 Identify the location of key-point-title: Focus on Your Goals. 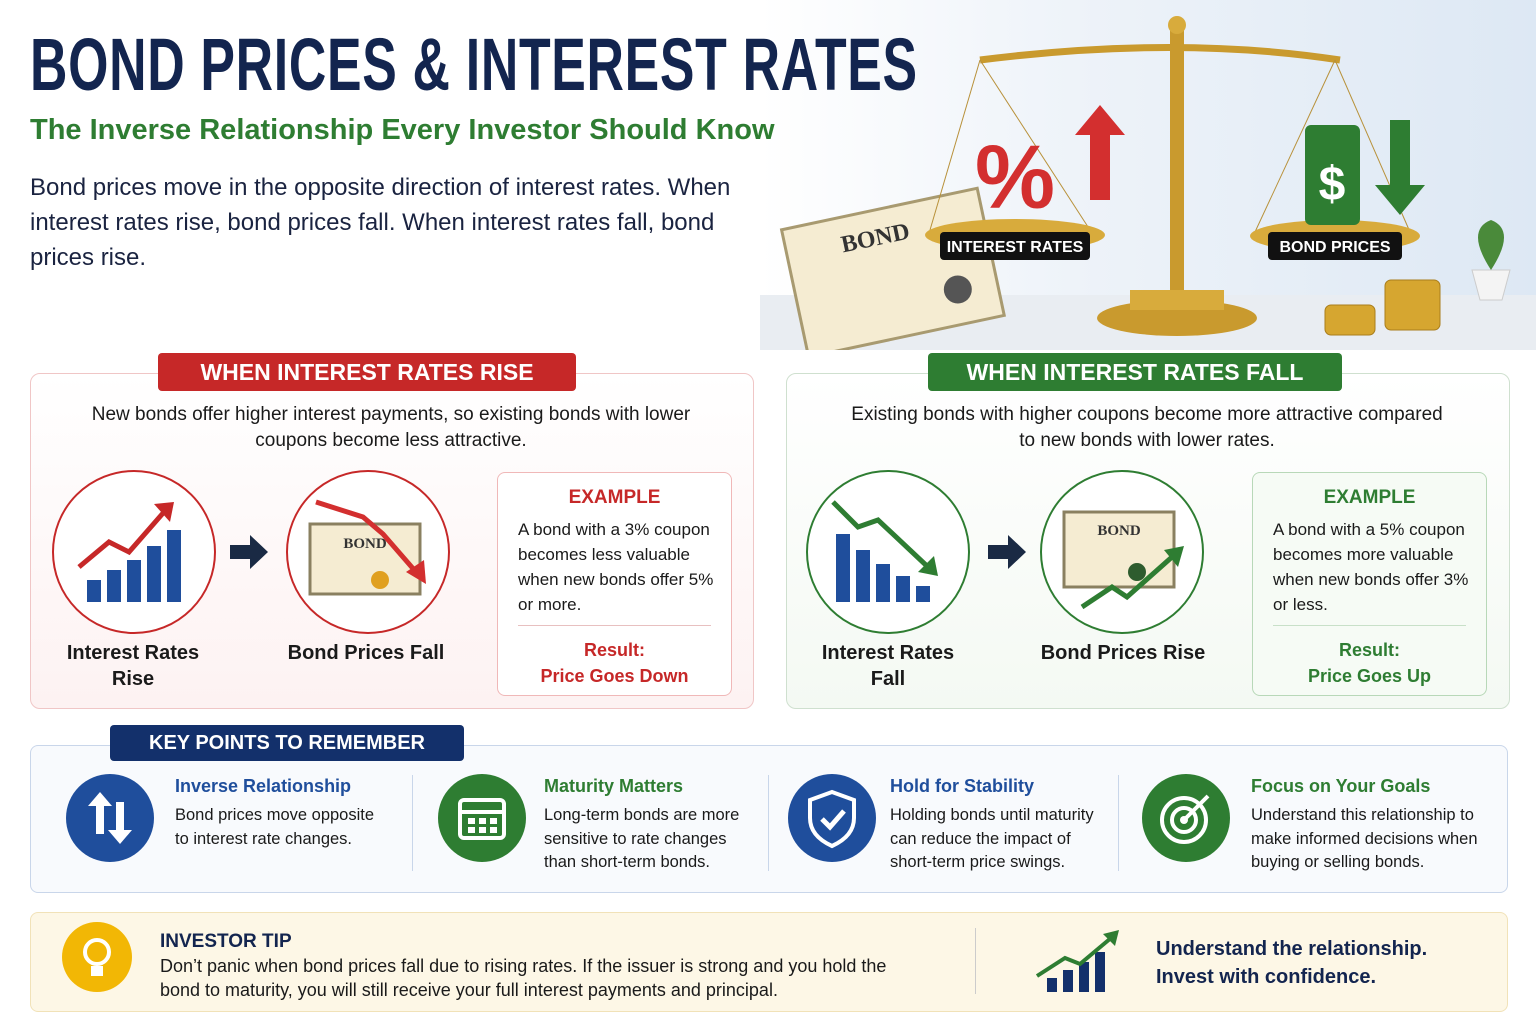
(1341, 786).